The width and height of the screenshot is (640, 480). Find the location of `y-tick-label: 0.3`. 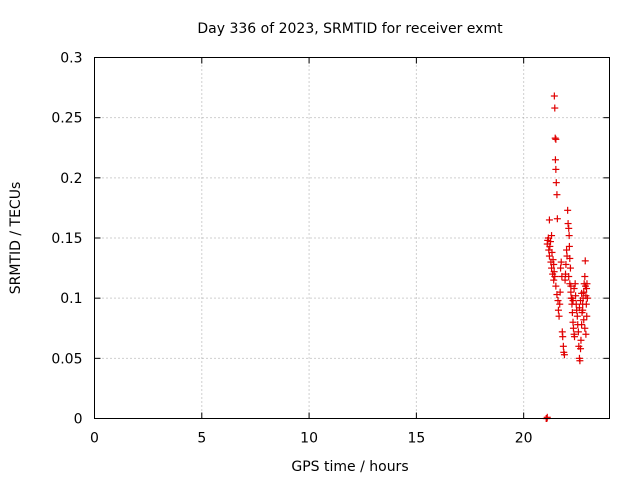

y-tick-label: 0.3 is located at coordinates (71, 59).